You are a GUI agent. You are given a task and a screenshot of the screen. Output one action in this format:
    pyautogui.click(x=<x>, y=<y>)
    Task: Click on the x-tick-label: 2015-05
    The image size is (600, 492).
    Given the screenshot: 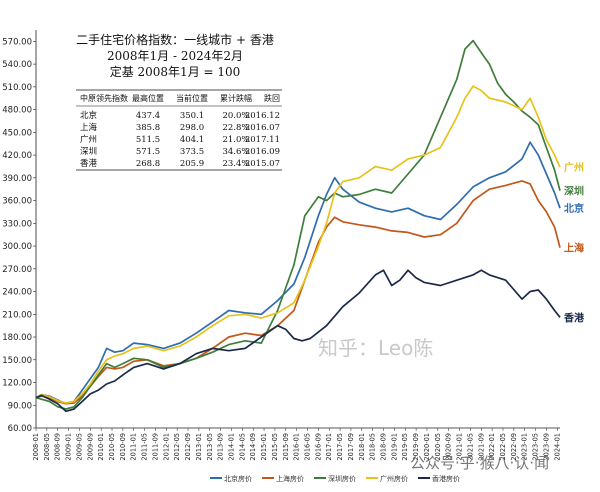 What is the action you would take?
    pyautogui.click(x=275, y=447)
    